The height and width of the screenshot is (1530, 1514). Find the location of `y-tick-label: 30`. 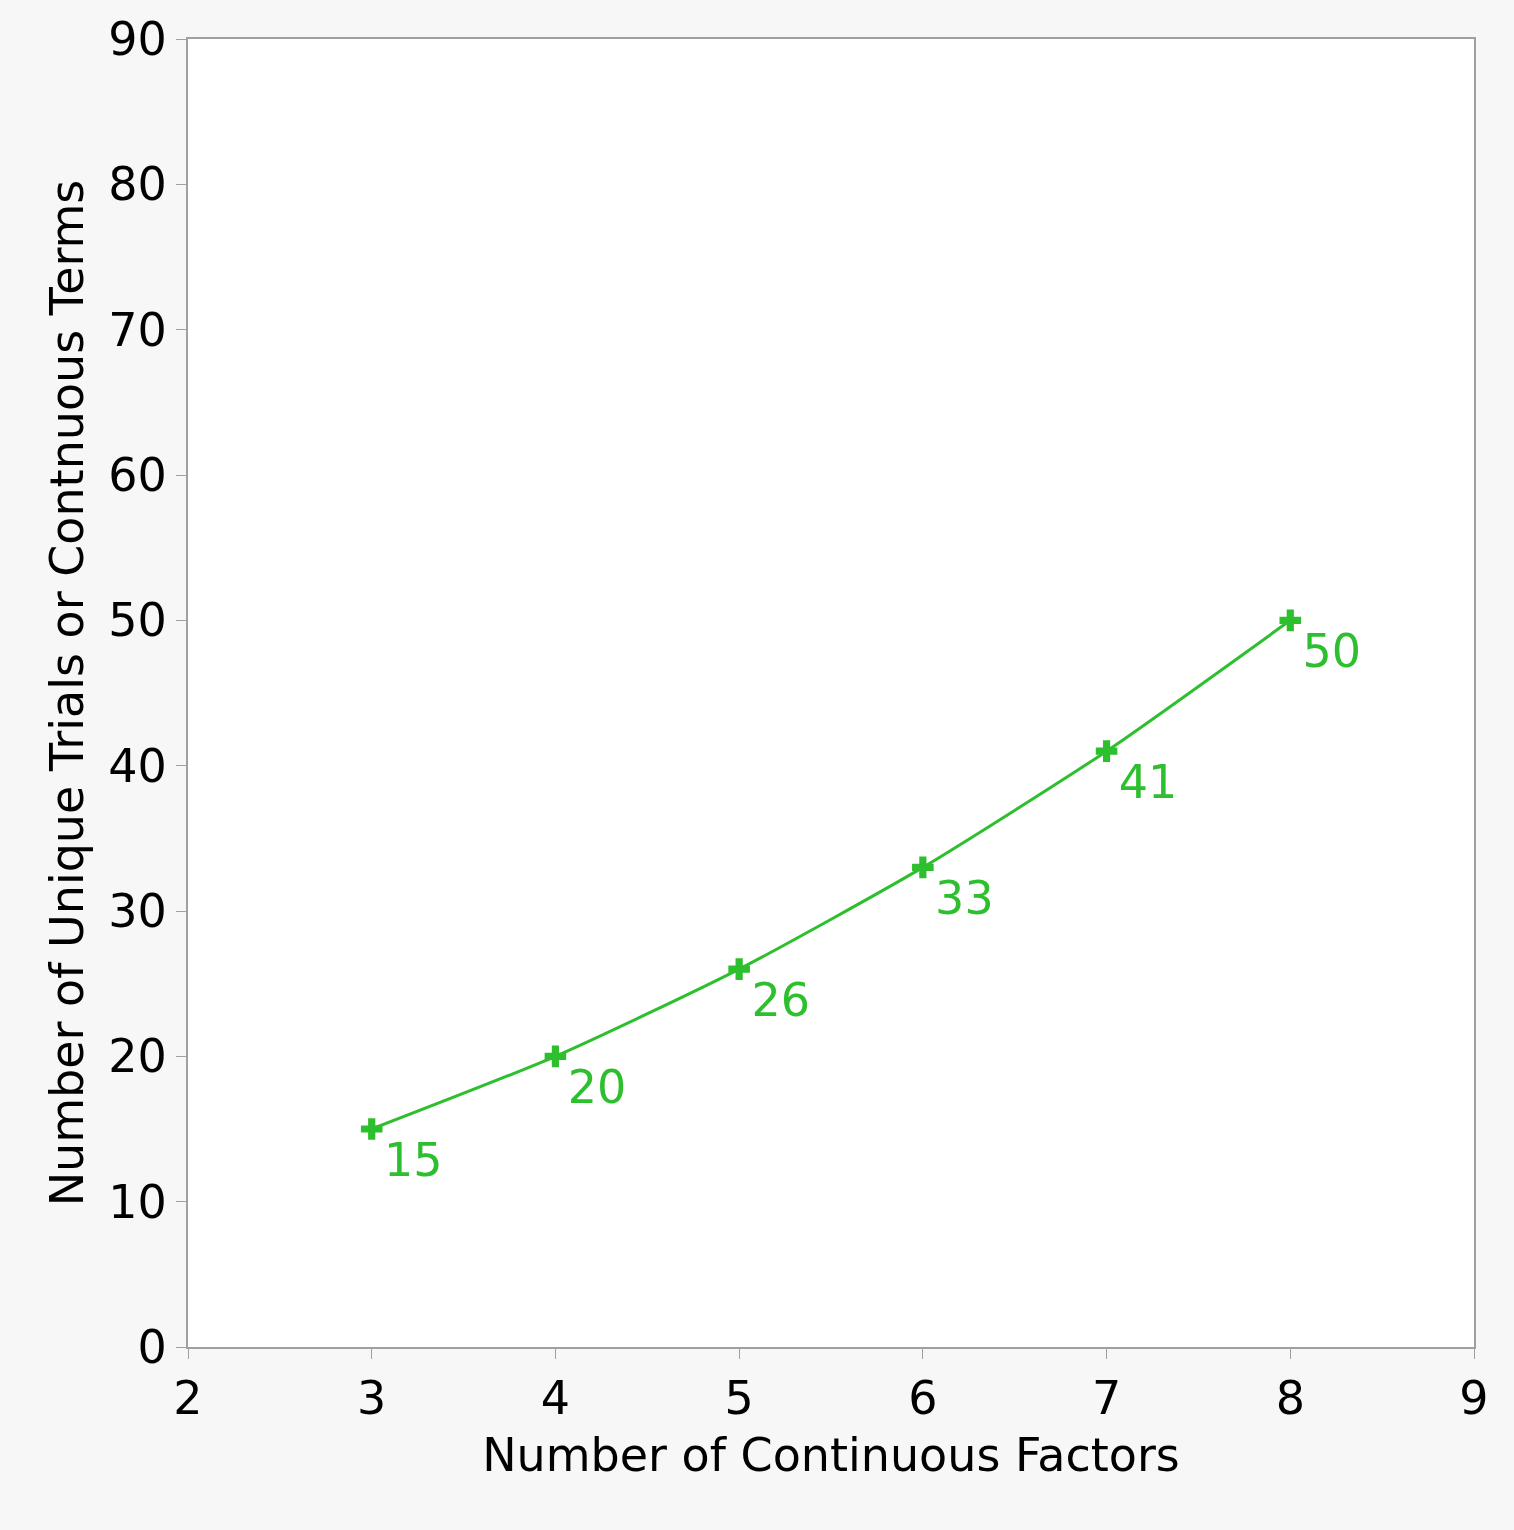

y-tick-label: 30 is located at coordinates (137, 911).